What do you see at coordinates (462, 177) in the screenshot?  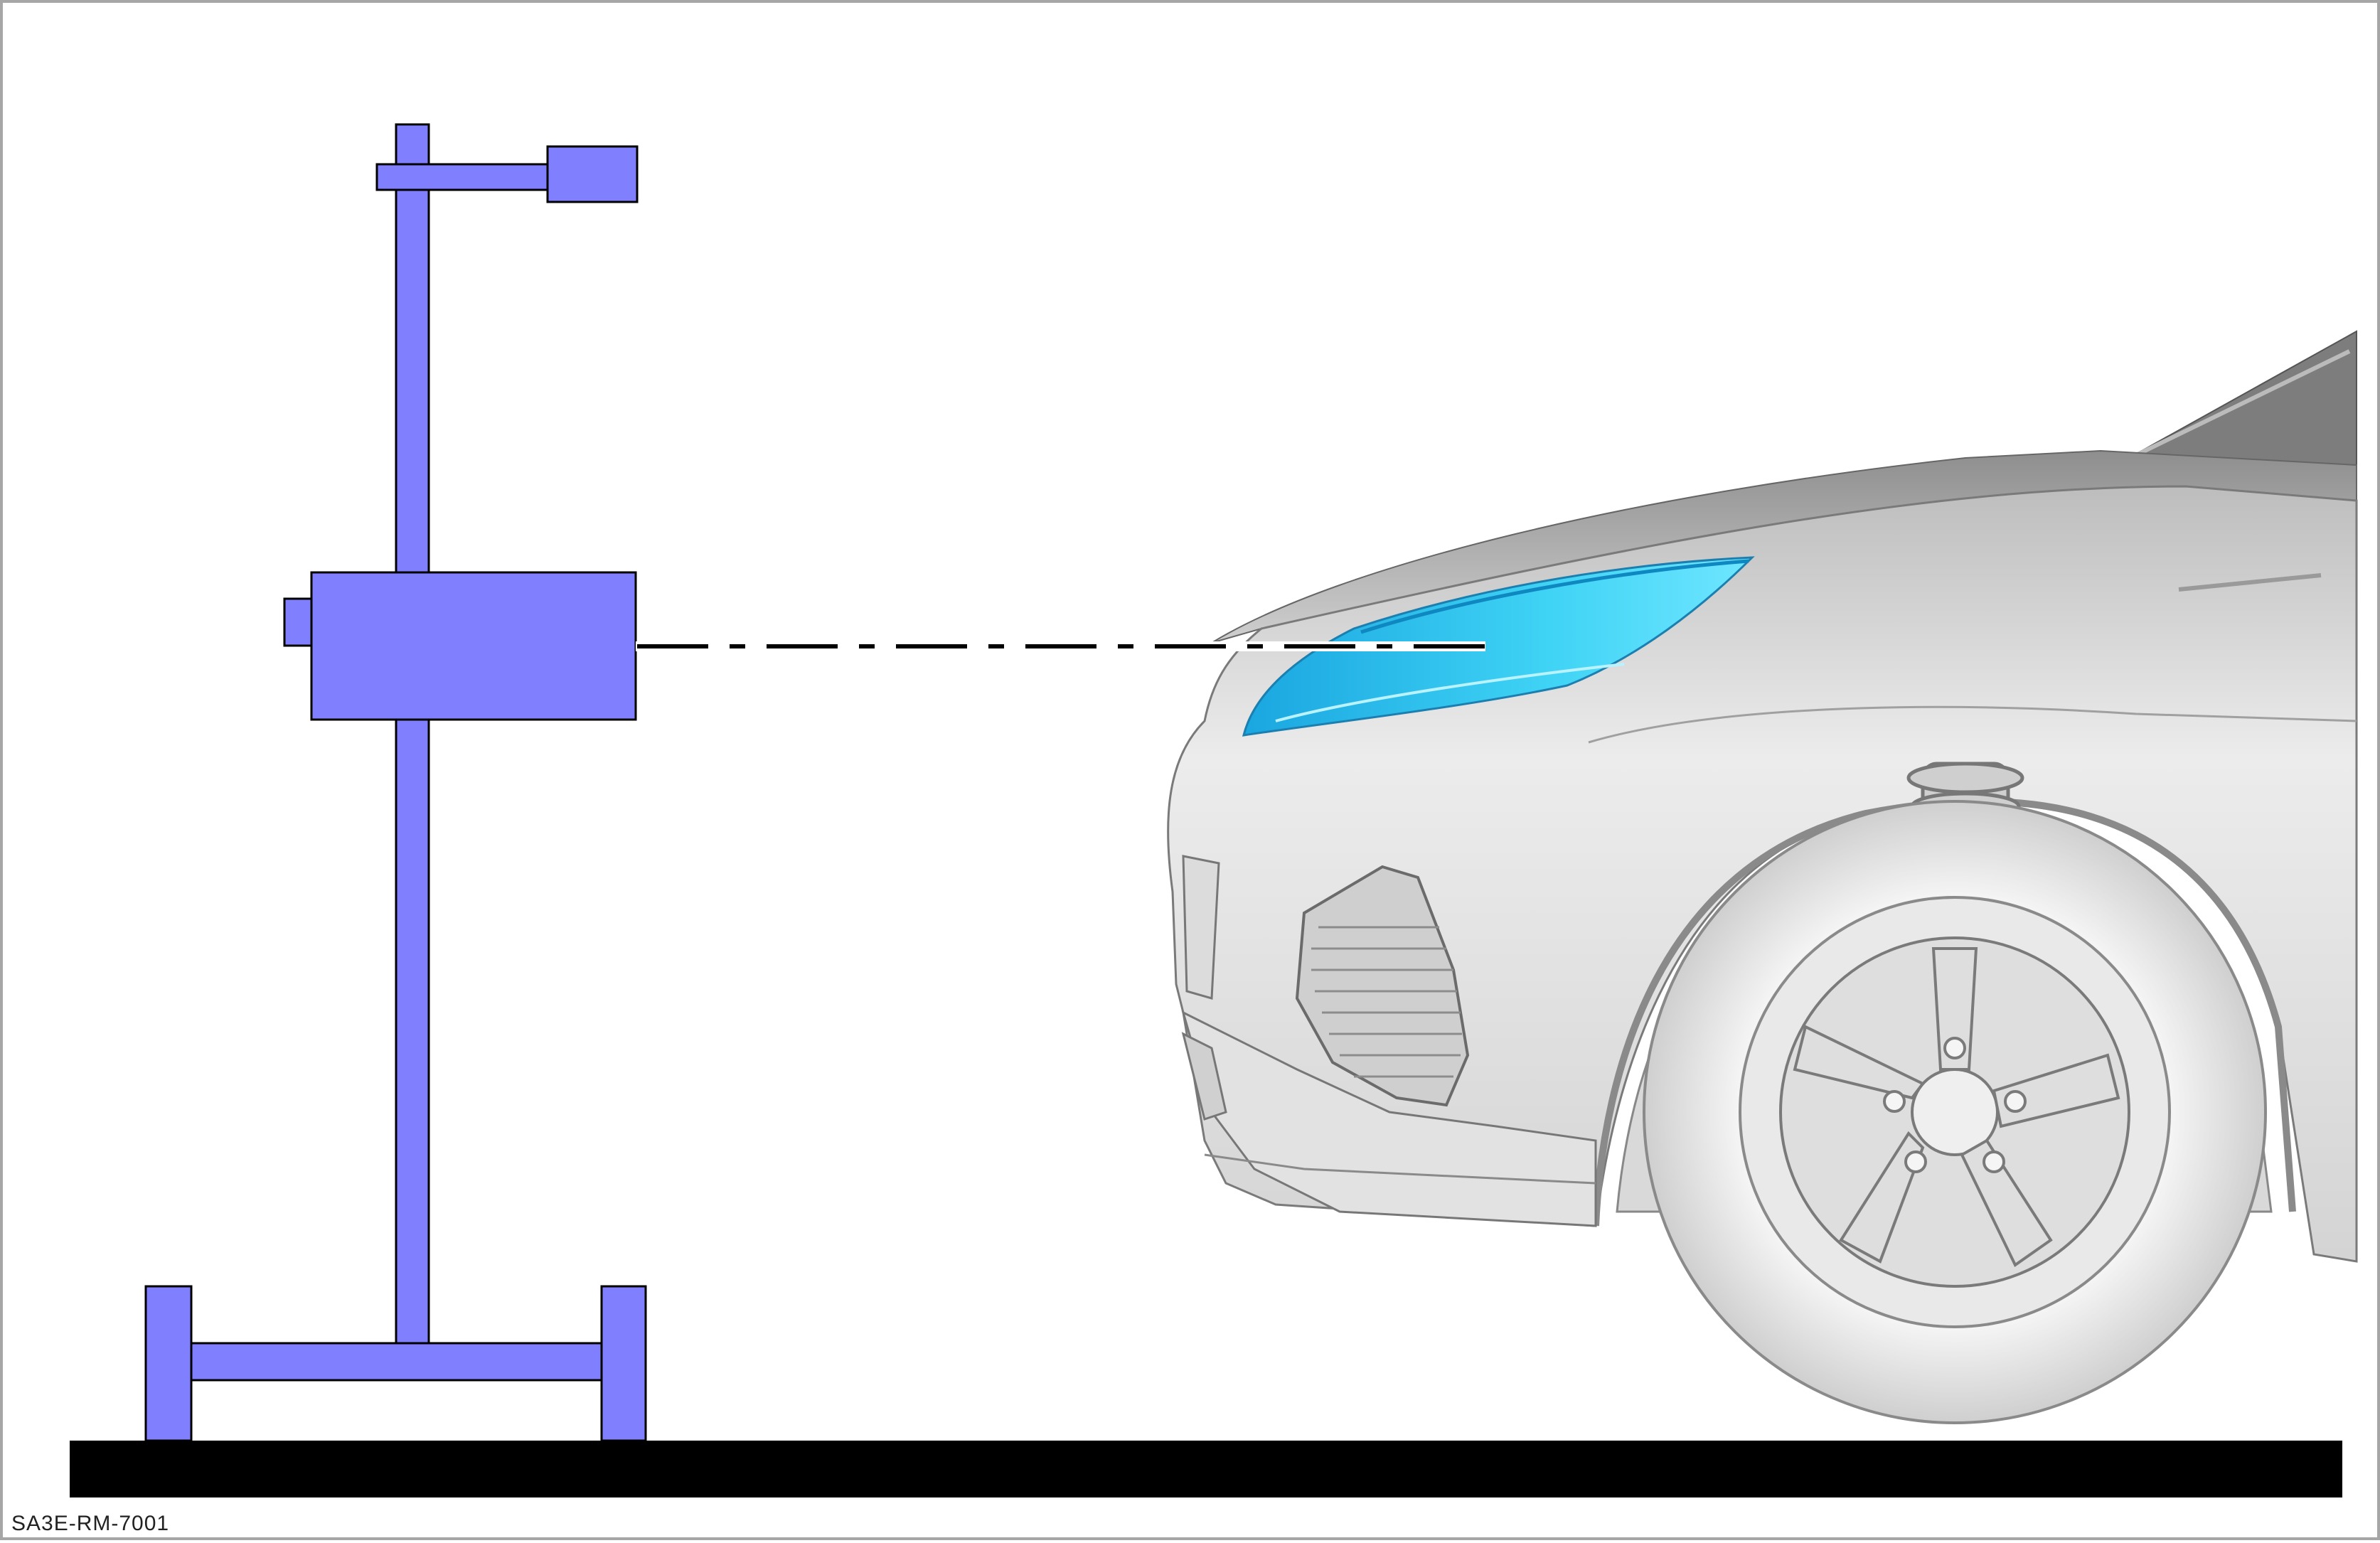 I see `aimer-top-arm` at bounding box center [462, 177].